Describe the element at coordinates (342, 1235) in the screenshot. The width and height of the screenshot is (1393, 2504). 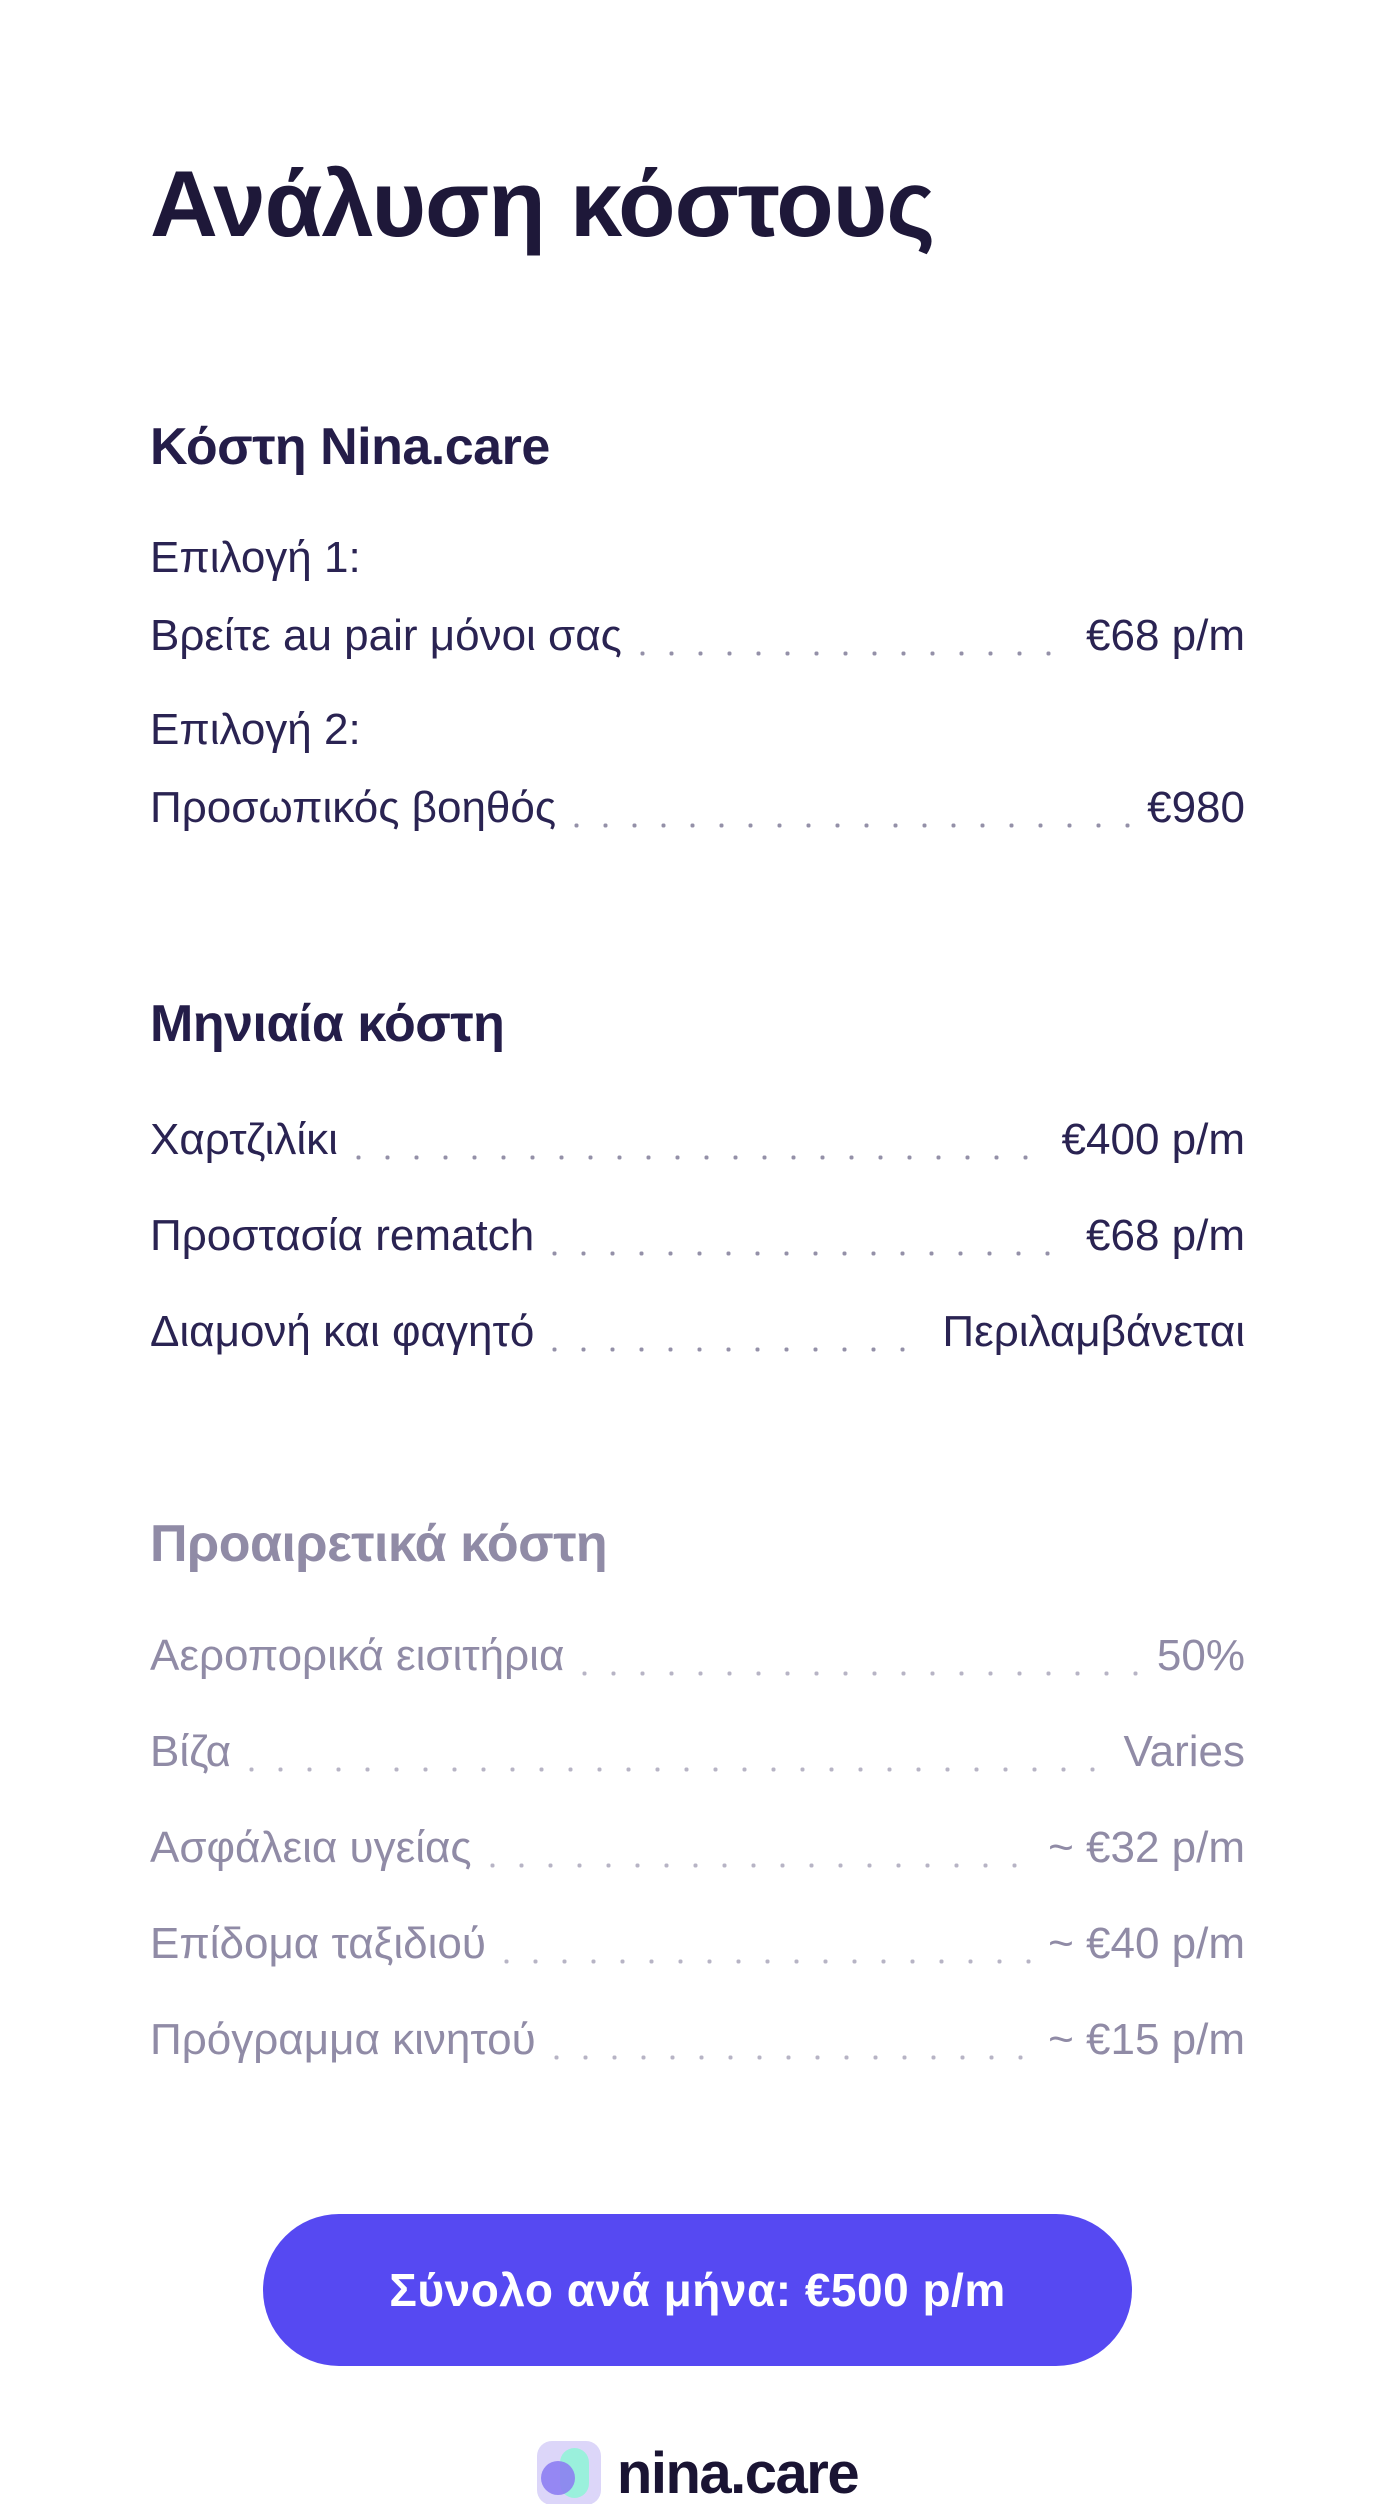
I see `cost-label: Προστασία rematch` at that location.